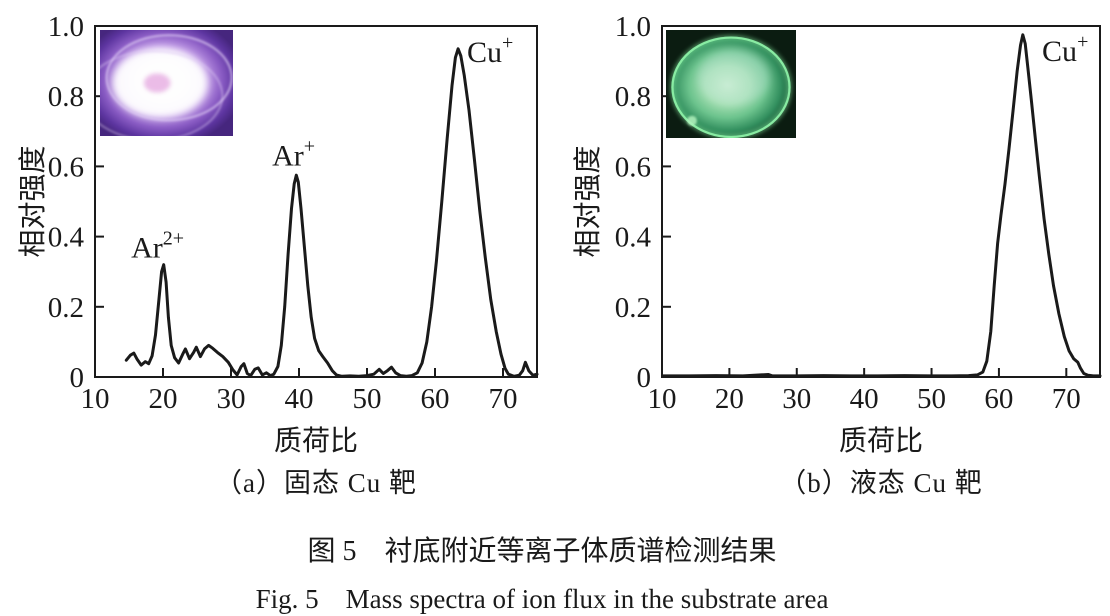 This screenshot has height=616, width=1110. I want to click on plasma-ring-lower, so click(162, 93).